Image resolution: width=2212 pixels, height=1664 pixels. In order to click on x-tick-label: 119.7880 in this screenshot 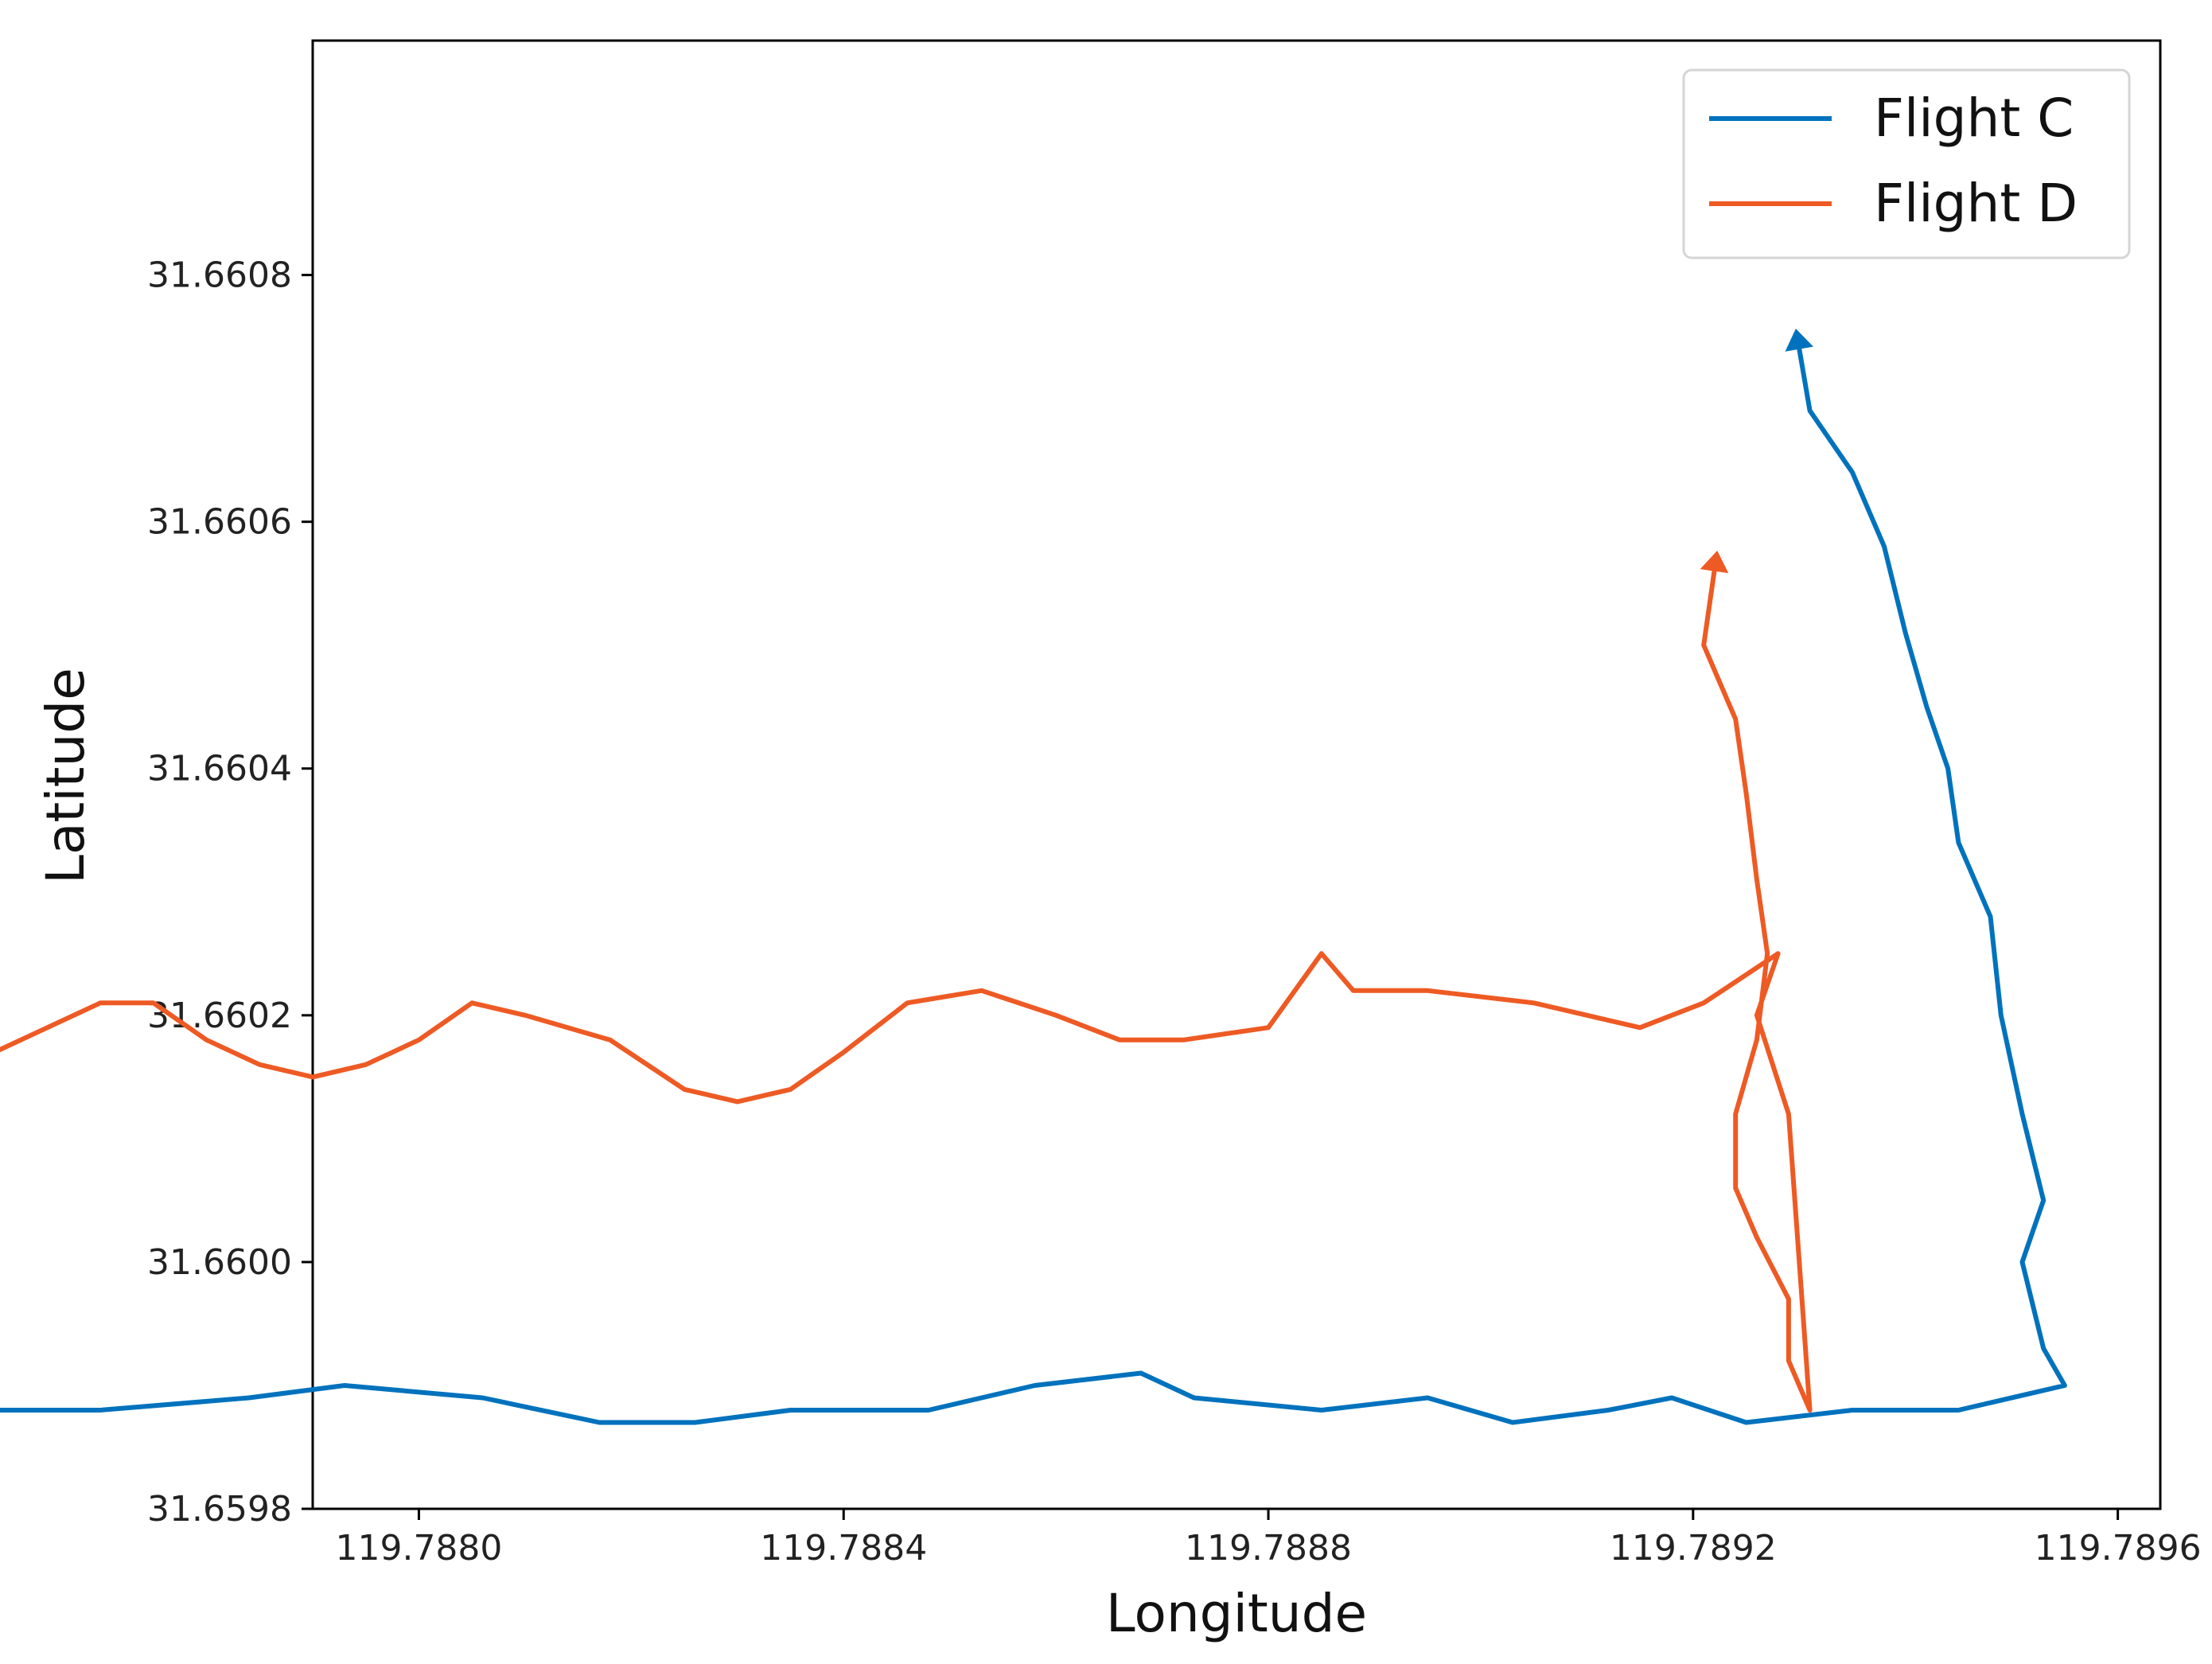, I will do `click(419, 1548)`.